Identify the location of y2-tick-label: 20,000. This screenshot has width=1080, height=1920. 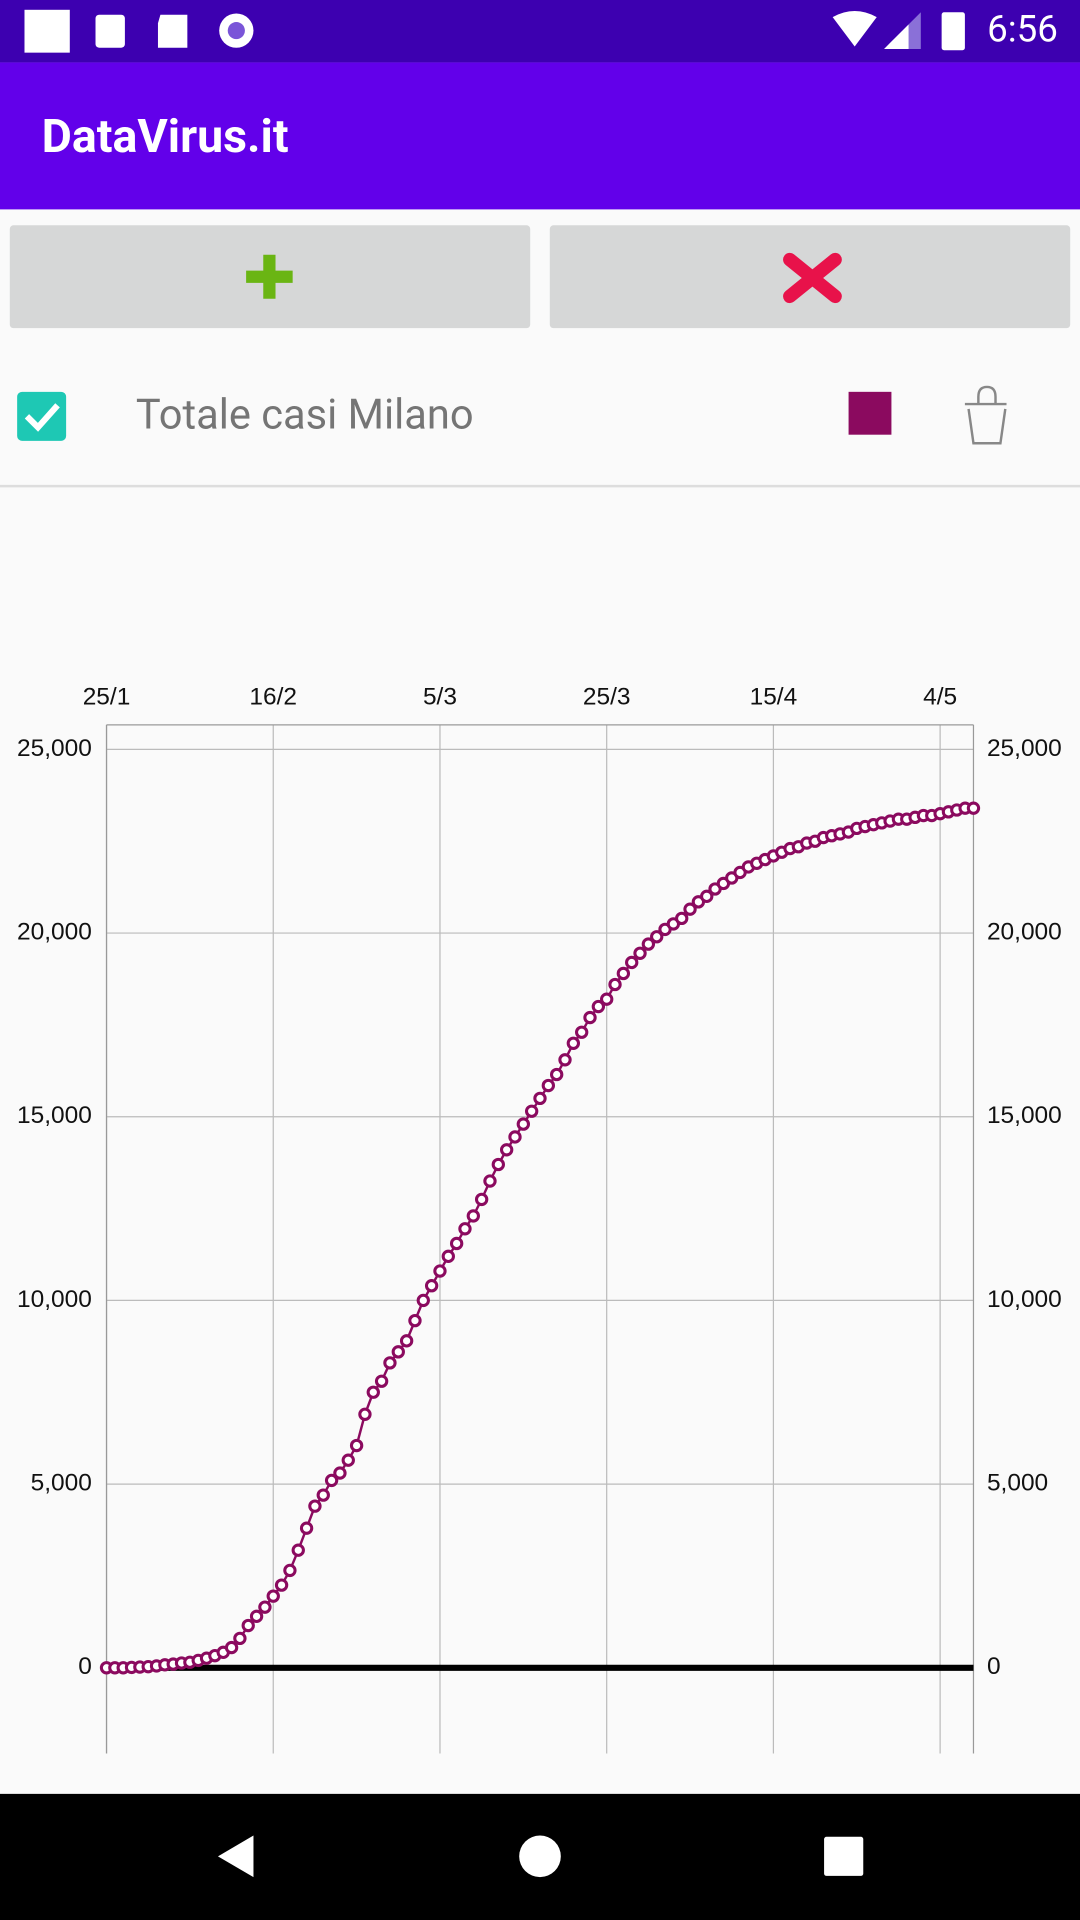
(1024, 932).